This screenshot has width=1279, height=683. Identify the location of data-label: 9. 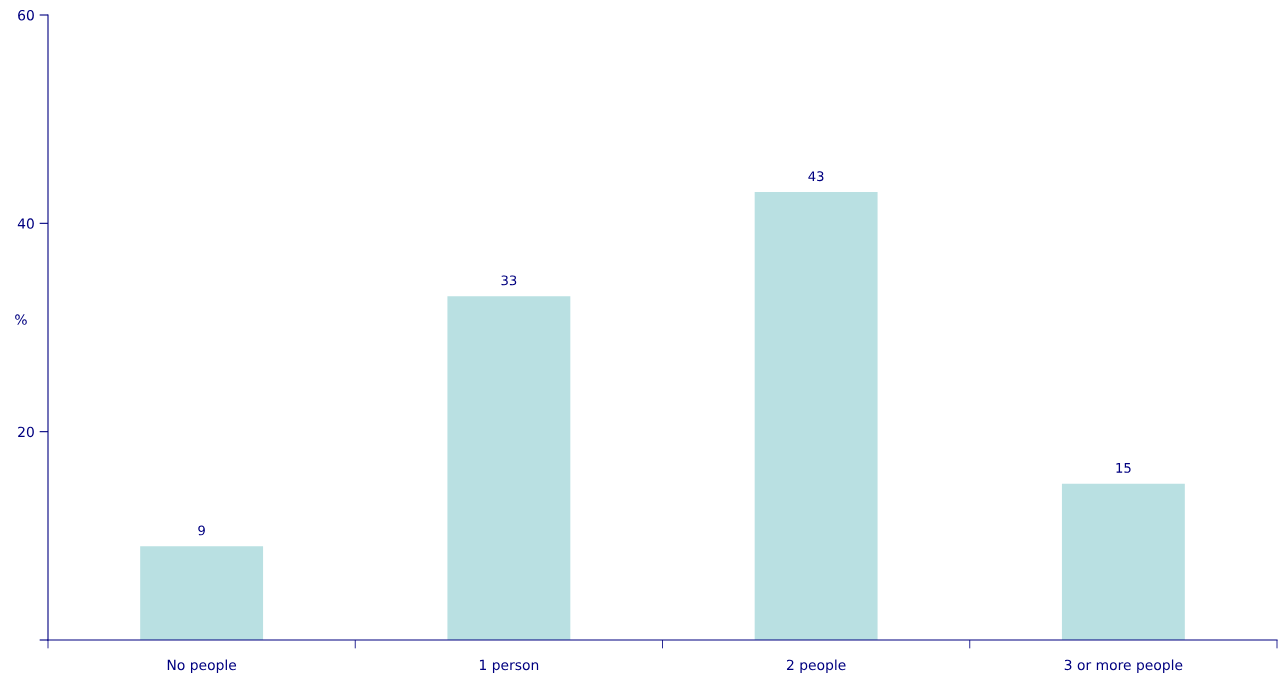
(201, 530).